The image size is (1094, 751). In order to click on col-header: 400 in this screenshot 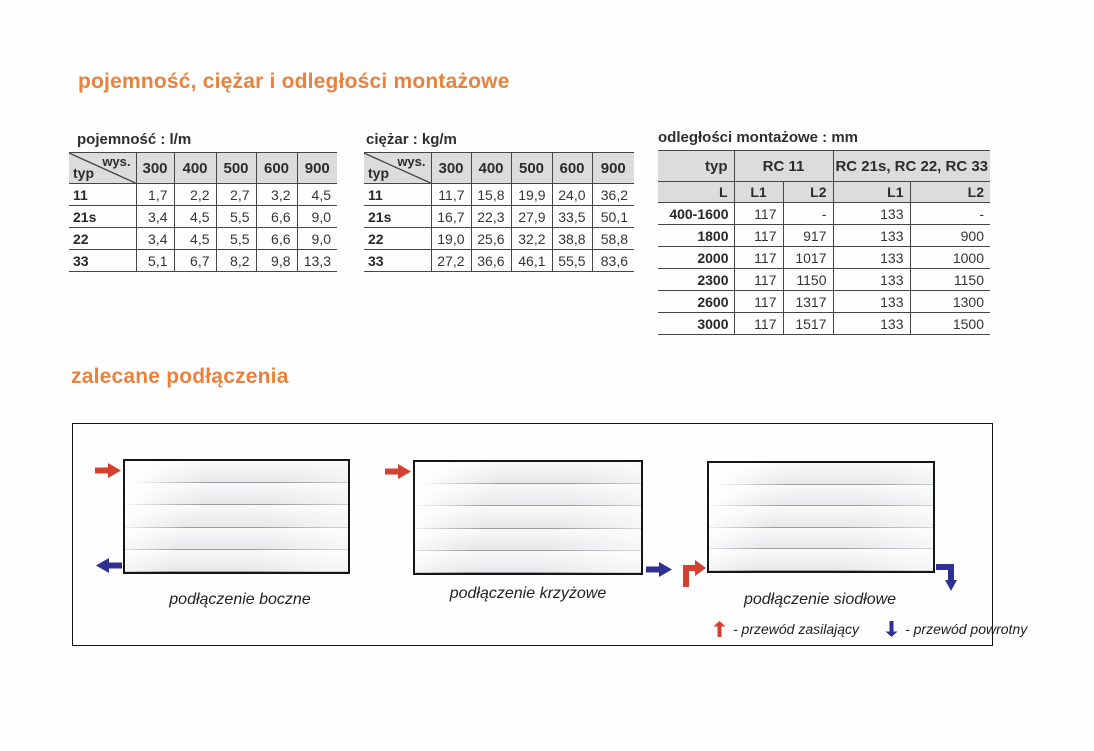, I will do `click(491, 168)`.